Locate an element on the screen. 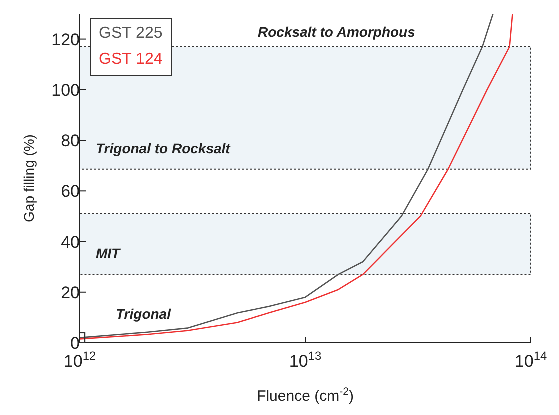 Image resolution: width=559 pixels, height=415 pixels. y-tick-label: 60 is located at coordinates (70, 192).